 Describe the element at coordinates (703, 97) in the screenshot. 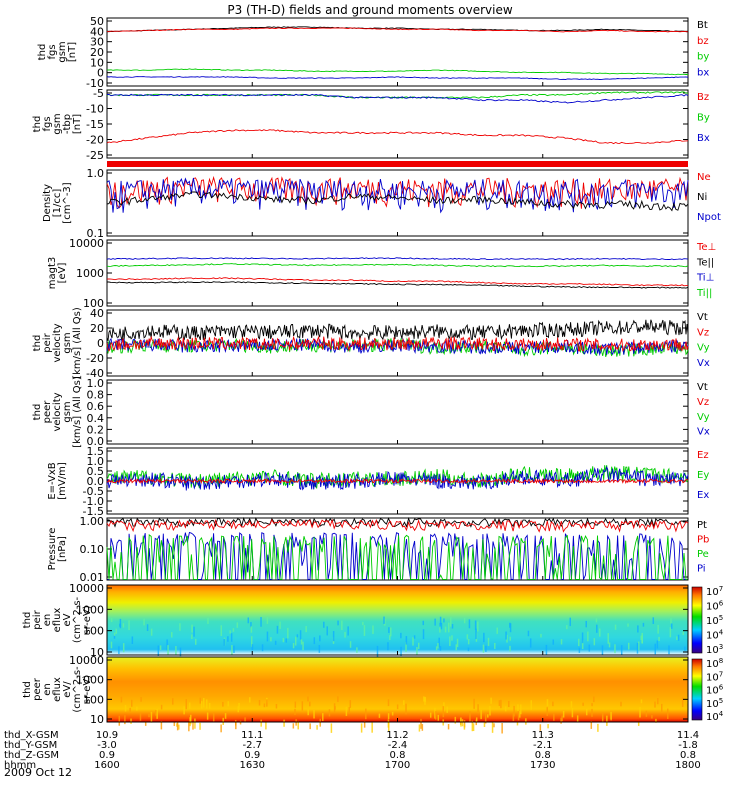

I see `legend-entry: Bz` at that location.